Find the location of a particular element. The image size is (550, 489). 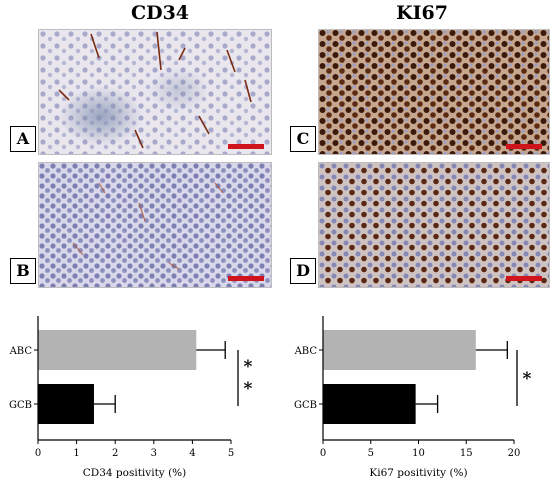

micrograph-d is located at coordinates (434, 225).